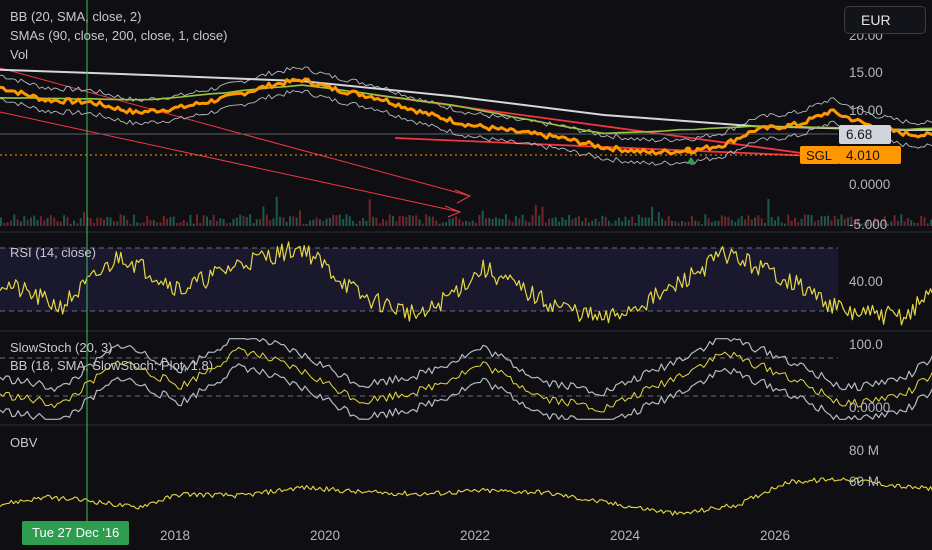  What do you see at coordinates (868, 224) in the screenshot?
I see `y-tick-label: -5.000` at bounding box center [868, 224].